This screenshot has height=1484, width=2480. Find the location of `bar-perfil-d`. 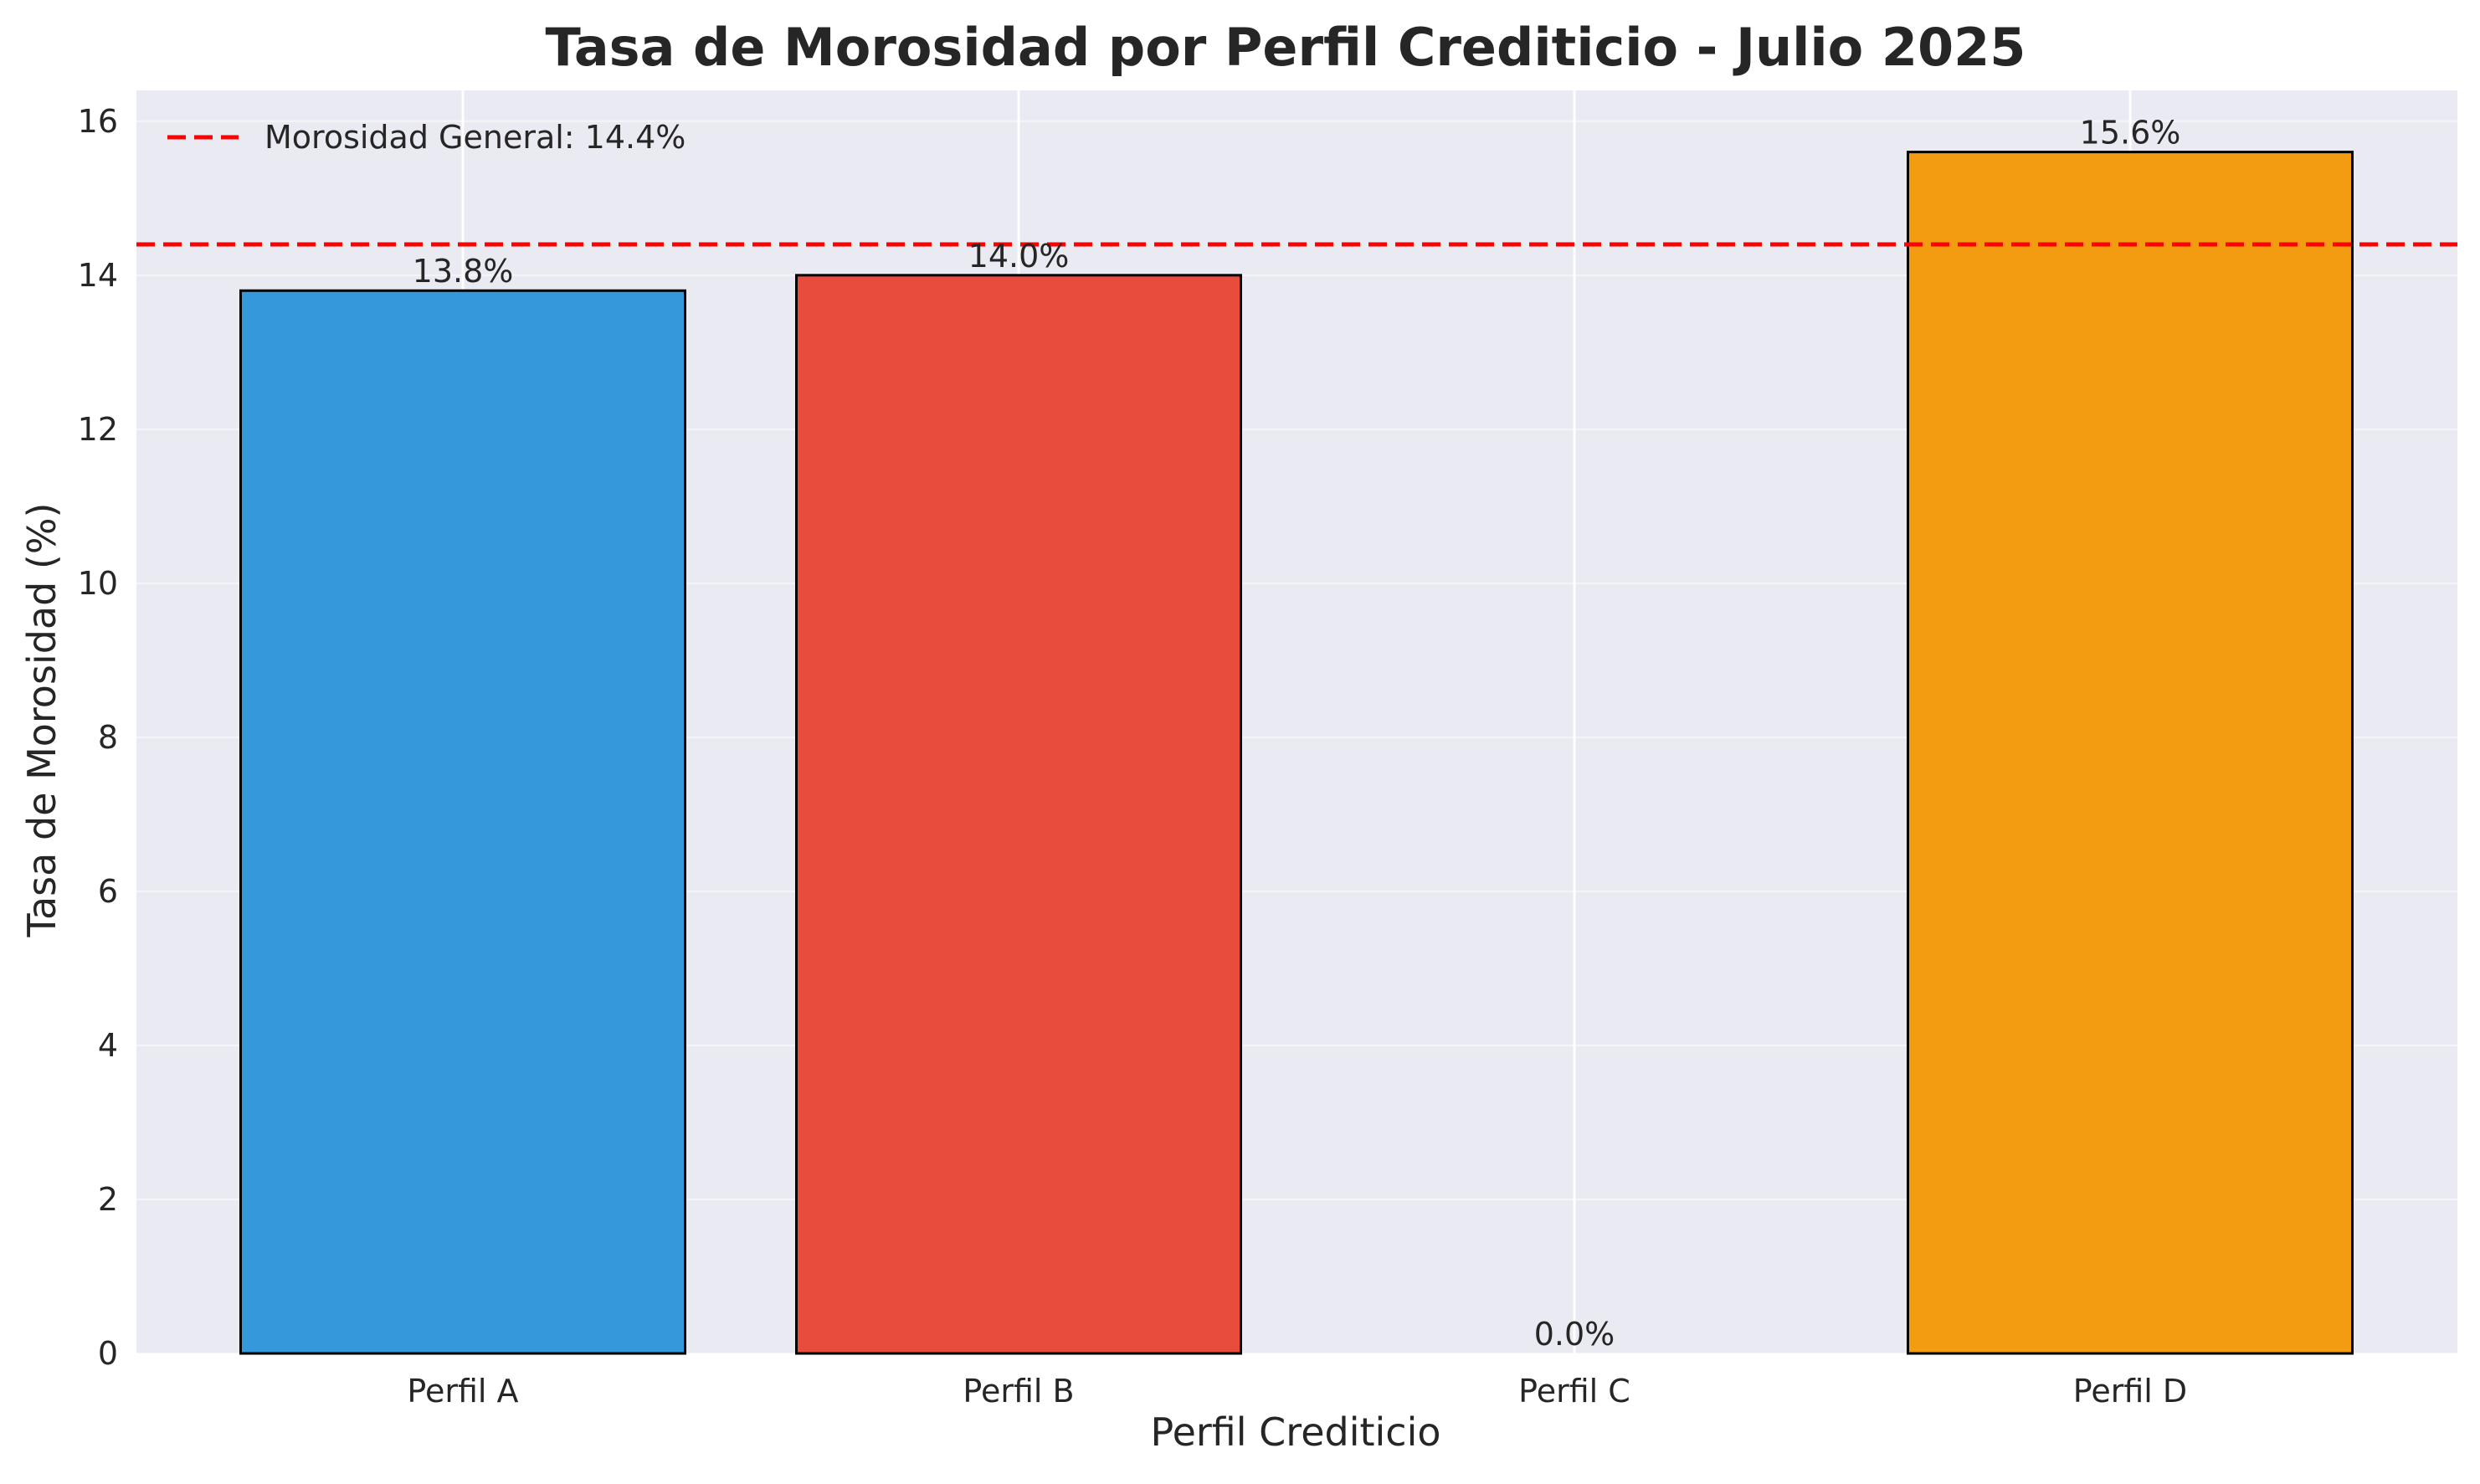

bar-perfil-d is located at coordinates (2130, 753).